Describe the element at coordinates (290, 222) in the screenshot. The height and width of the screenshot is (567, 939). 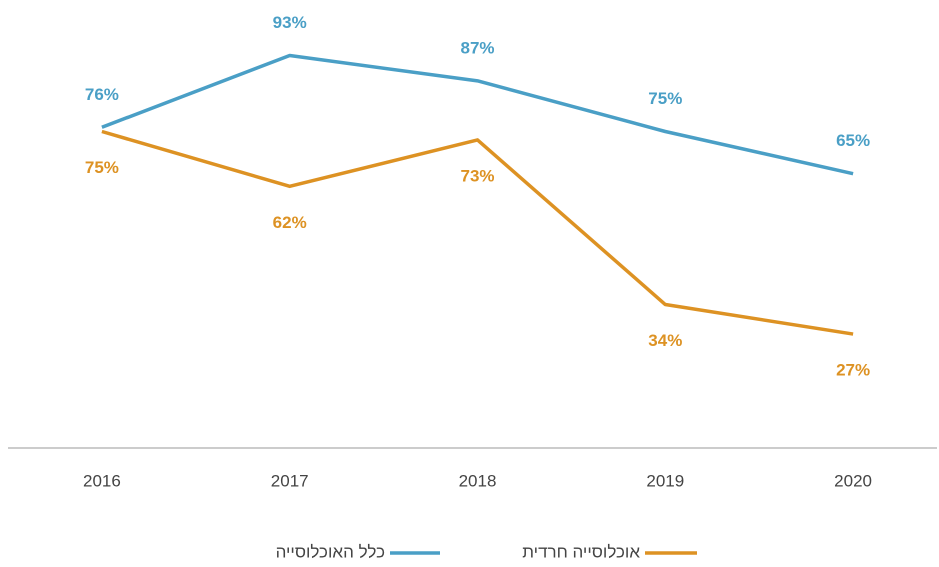
I see `data-label: 62%` at that location.